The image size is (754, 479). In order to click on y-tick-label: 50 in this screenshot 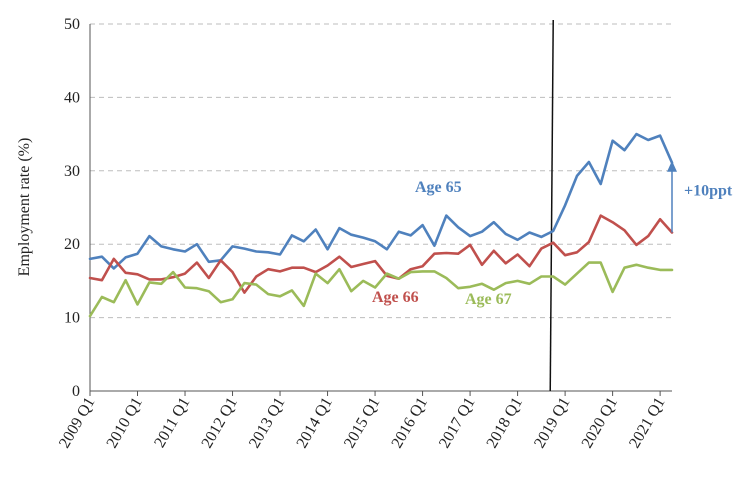, I will do `click(72, 24)`.